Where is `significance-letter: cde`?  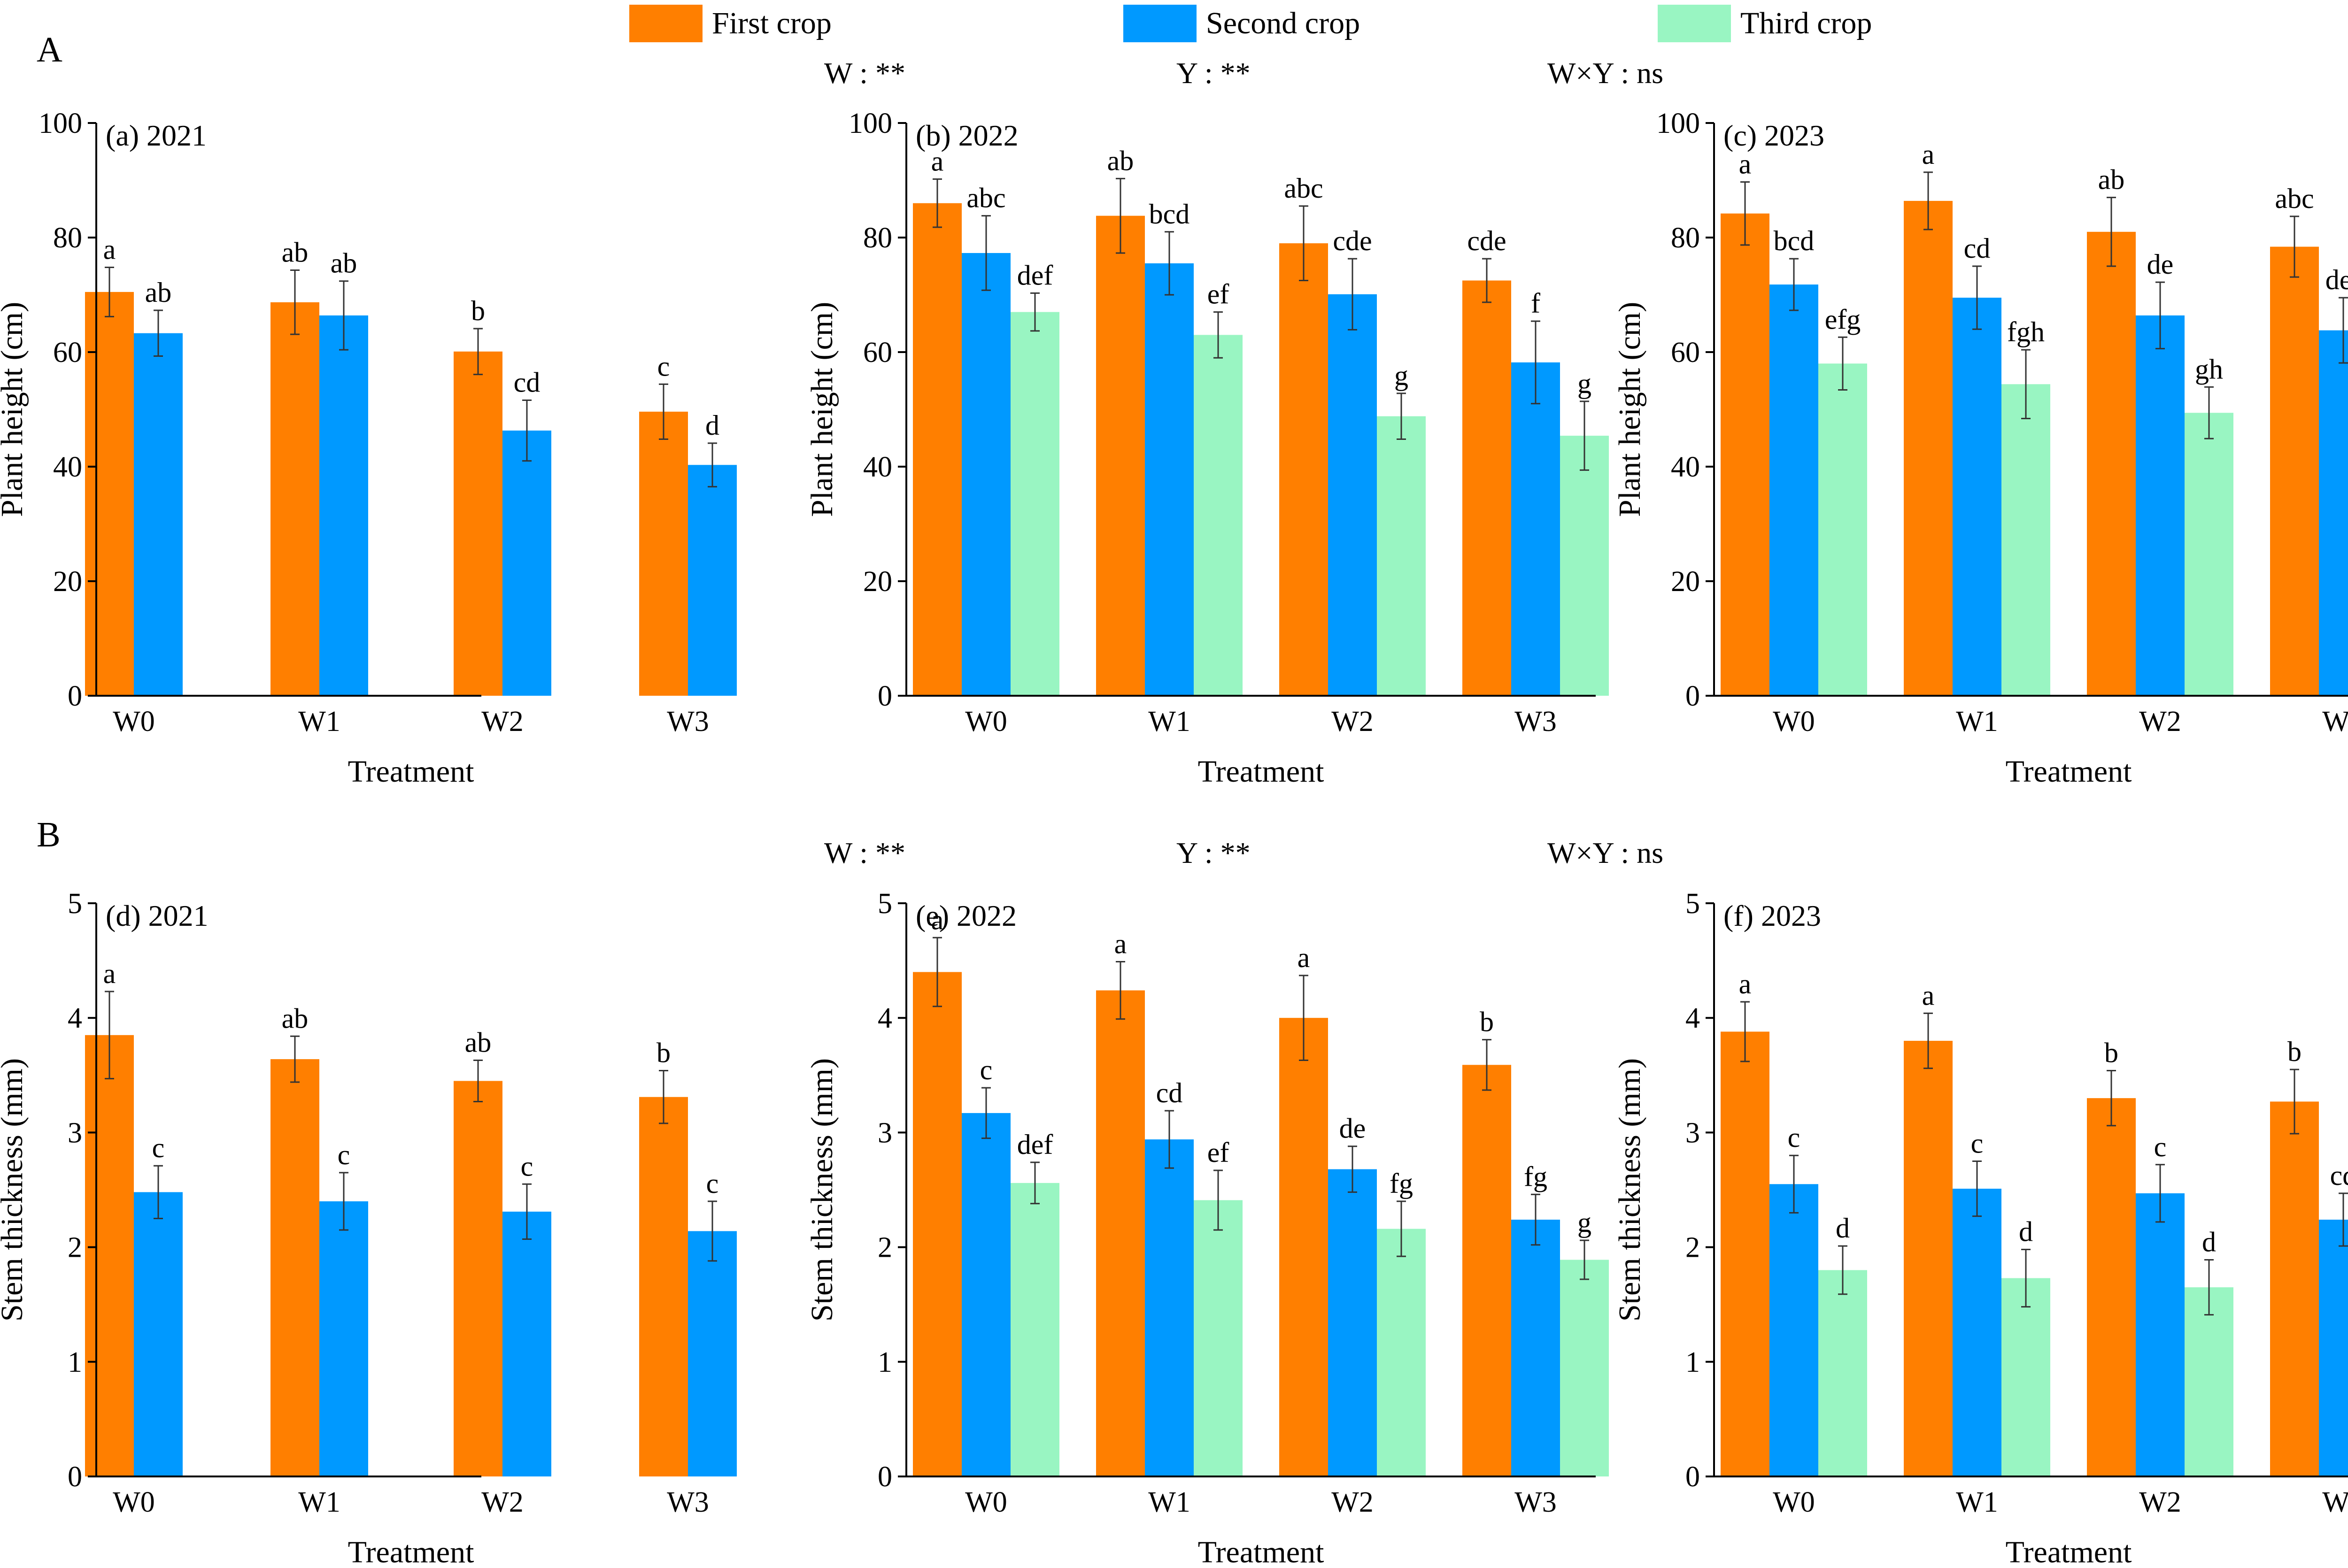 significance-letter: cde is located at coordinates (1487, 241).